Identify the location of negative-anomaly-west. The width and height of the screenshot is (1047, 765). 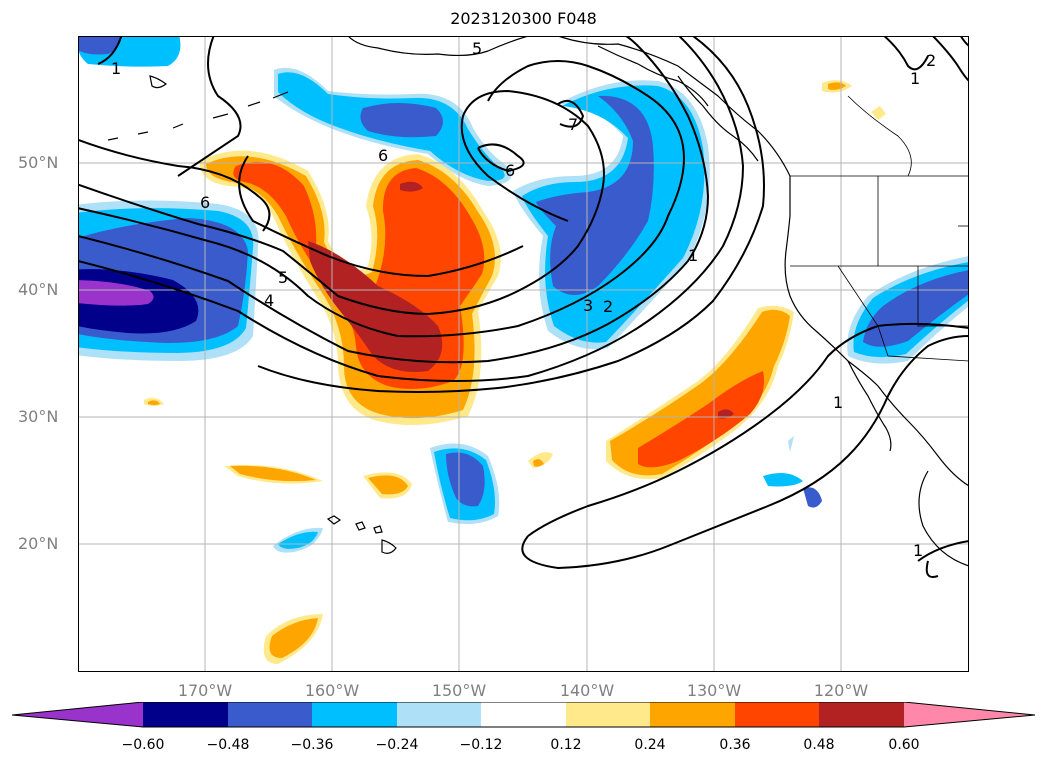
(168, 280).